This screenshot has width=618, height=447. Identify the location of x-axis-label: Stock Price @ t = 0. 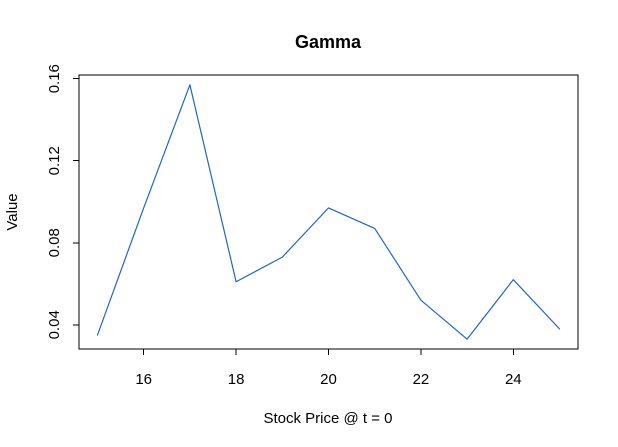
(327, 418).